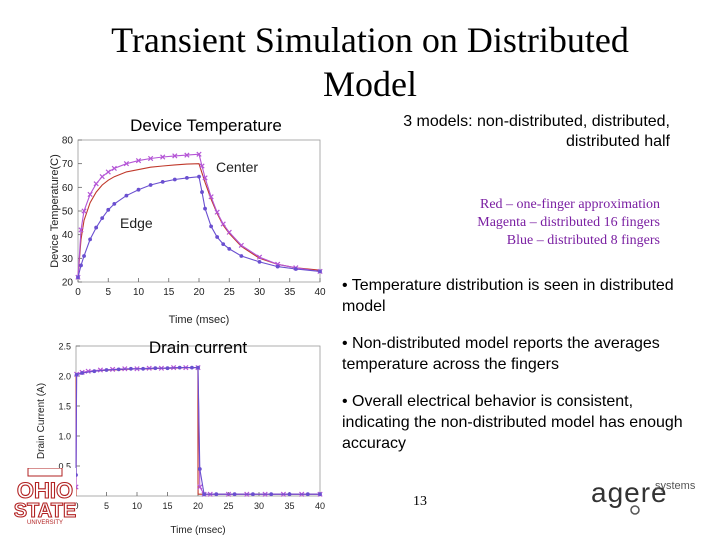  I want to click on svg-text: agere, so click(629, 492).